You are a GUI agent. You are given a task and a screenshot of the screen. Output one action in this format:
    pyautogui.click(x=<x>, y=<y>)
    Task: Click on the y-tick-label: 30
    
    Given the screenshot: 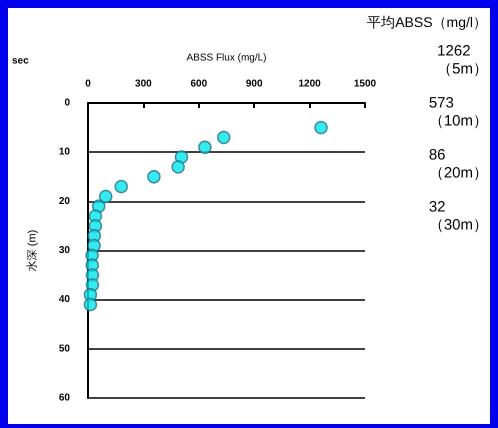 What is the action you would take?
    pyautogui.click(x=64, y=250)
    